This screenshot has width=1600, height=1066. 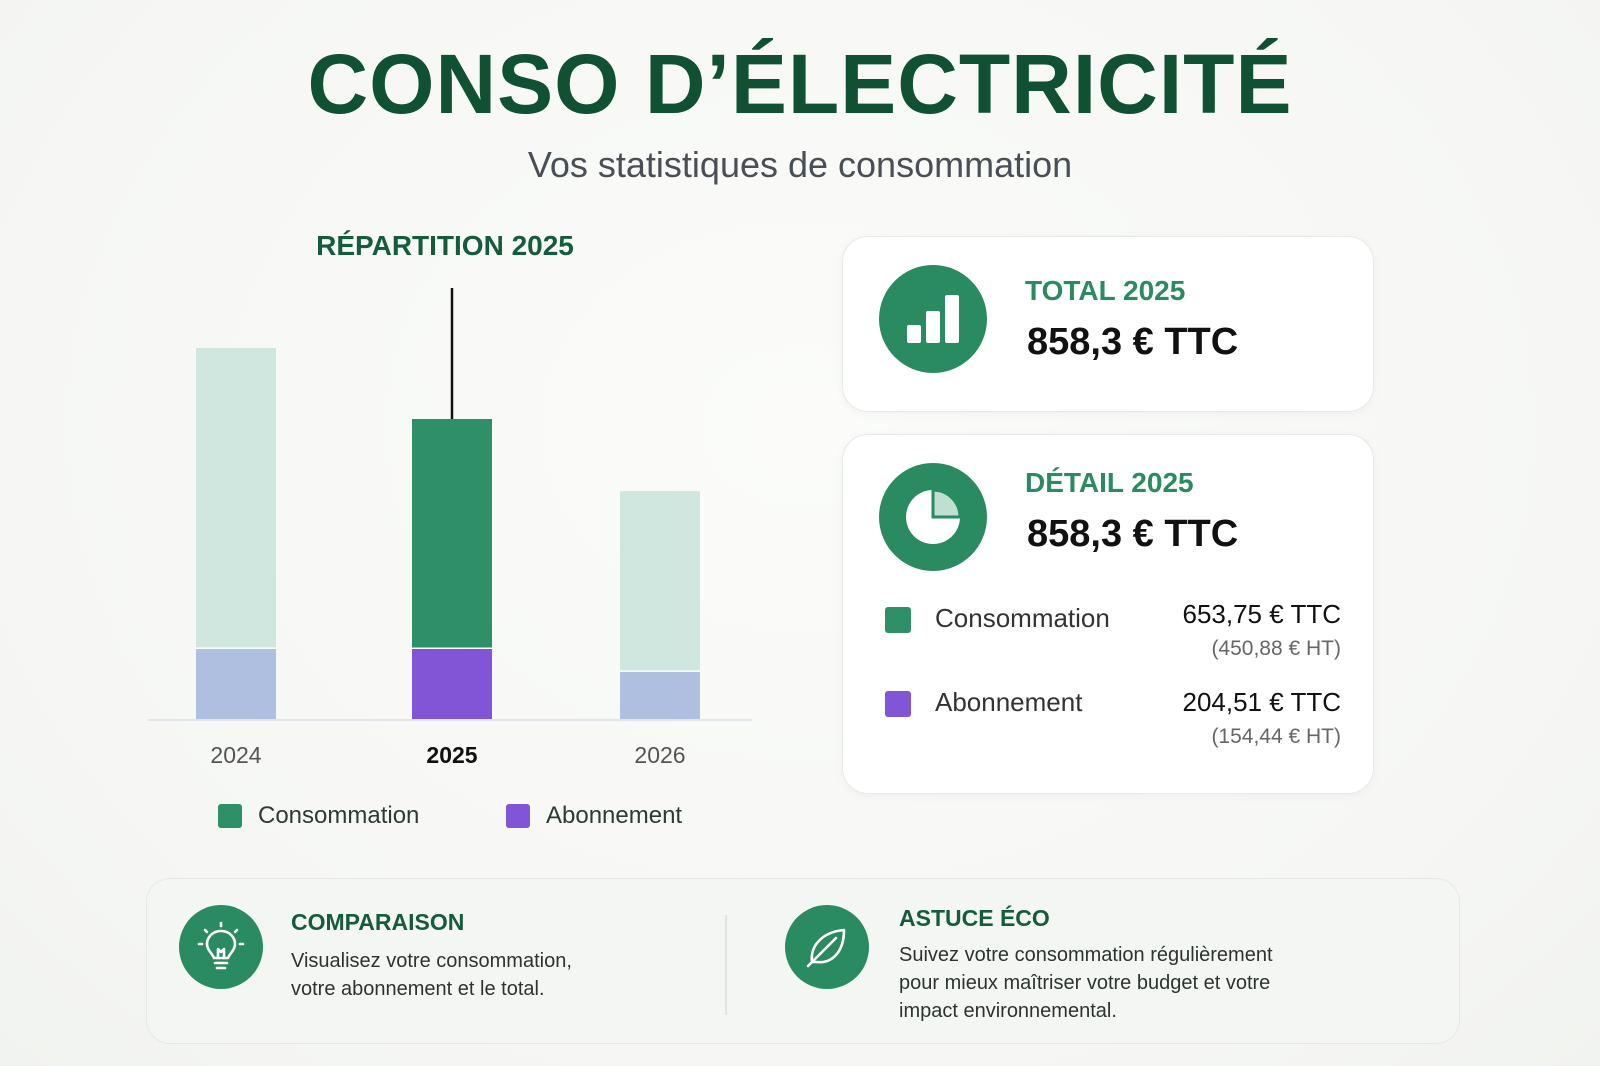 I want to click on legend-item-consommation: Consommation, so click(x=318, y=816).